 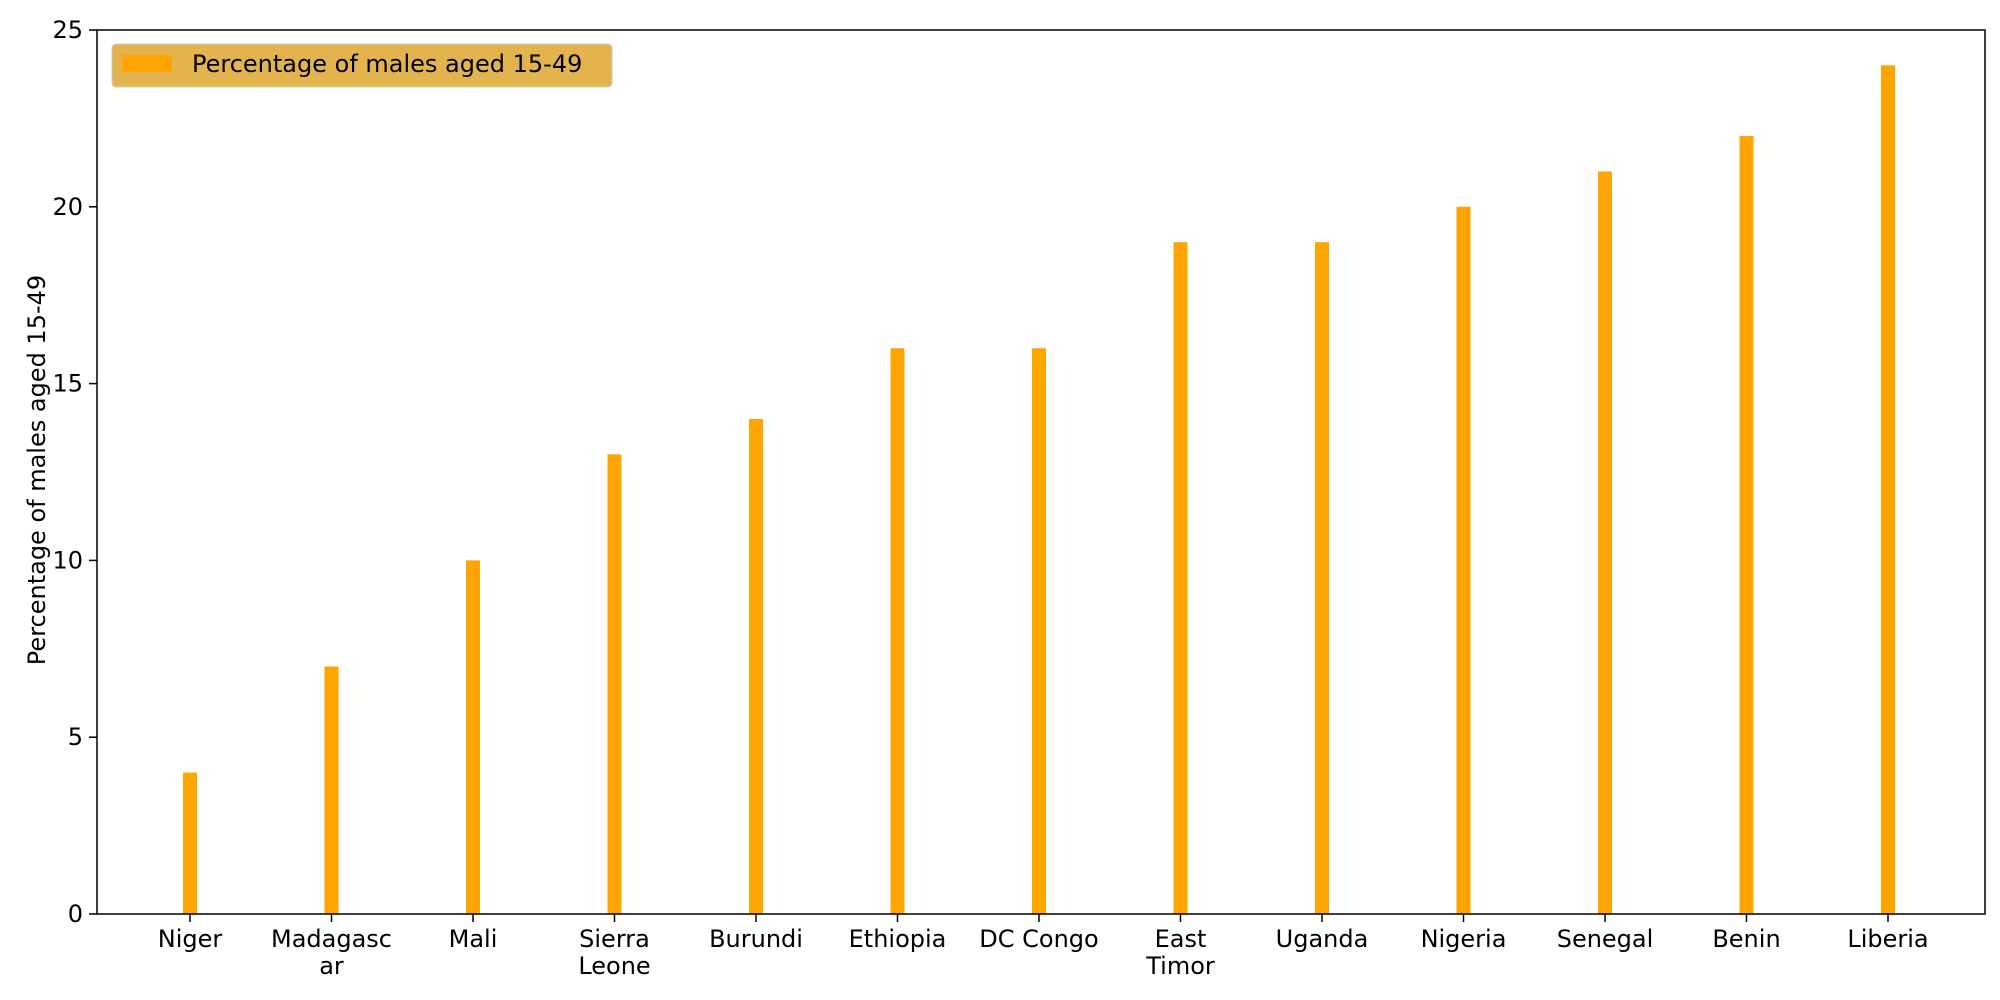 What do you see at coordinates (1464, 939) in the screenshot?
I see `x-tick-label: Nigeria` at bounding box center [1464, 939].